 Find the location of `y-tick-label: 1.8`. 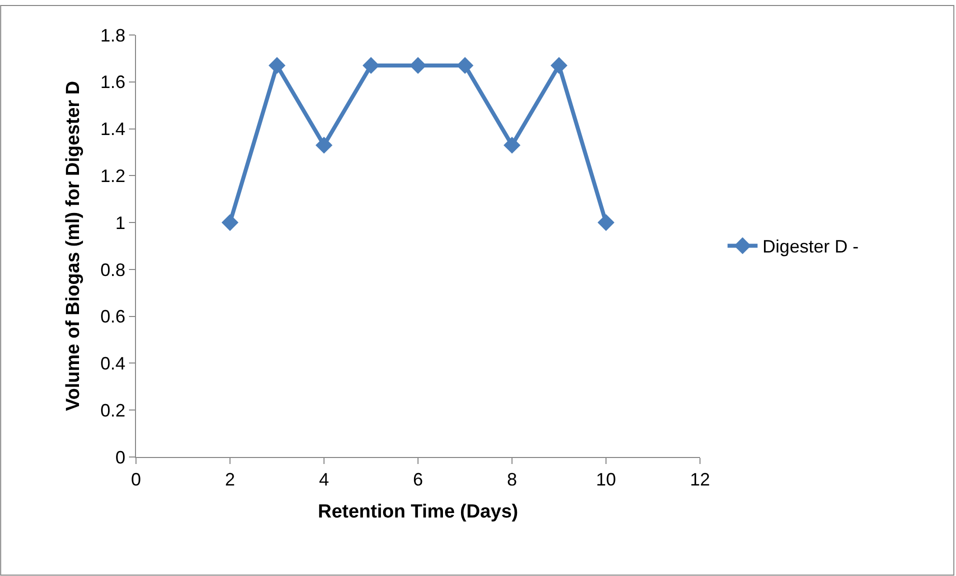

y-tick-label: 1.8 is located at coordinates (113, 35).